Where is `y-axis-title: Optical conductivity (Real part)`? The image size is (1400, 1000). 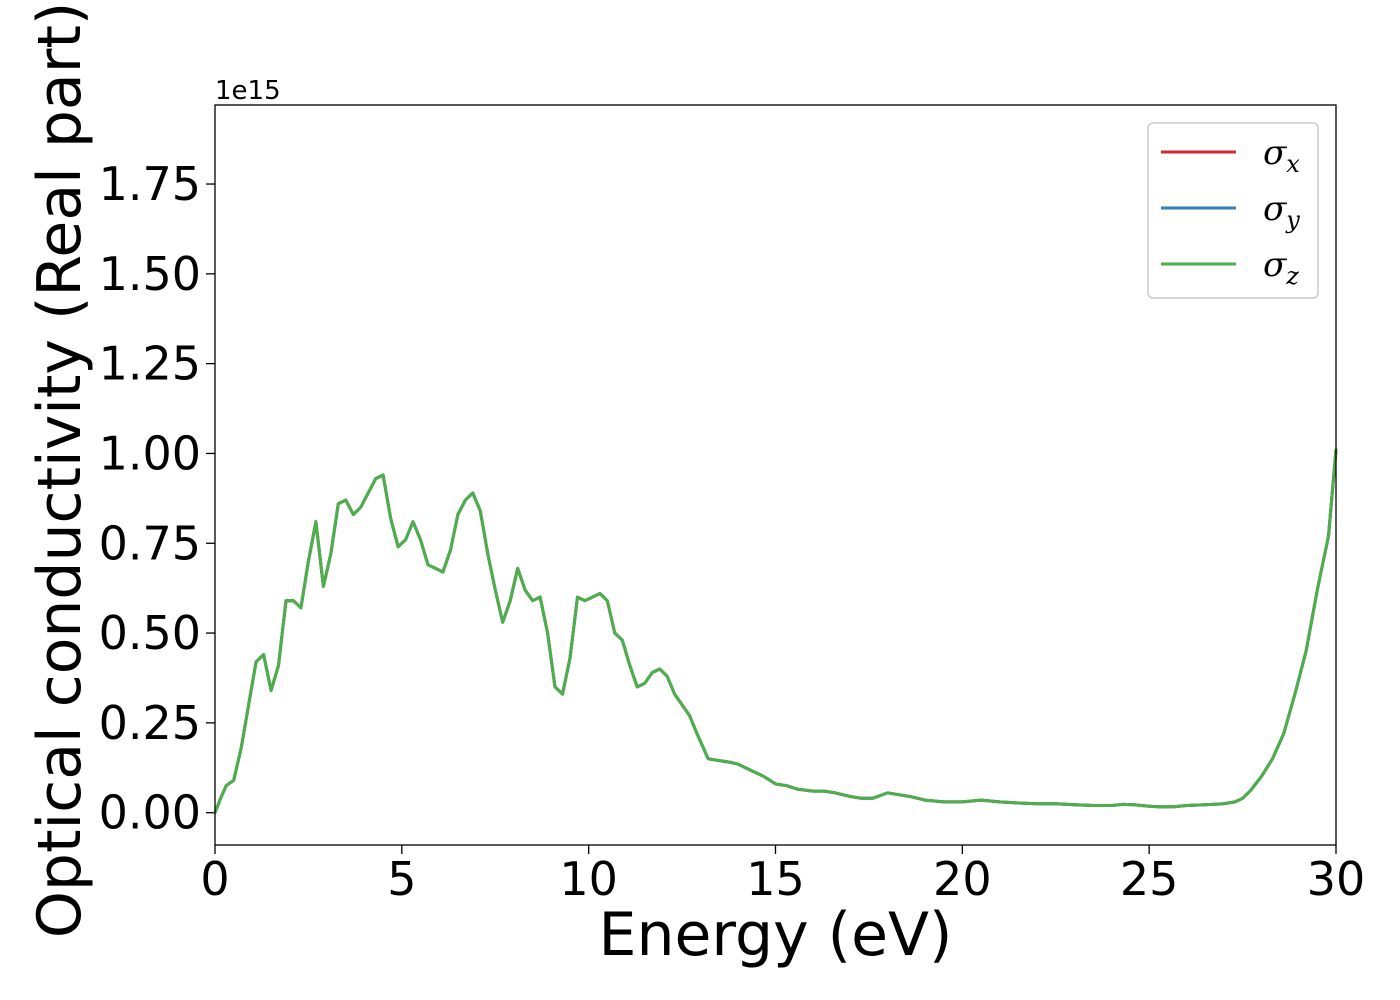 y-axis-title: Optical conductivity (Real part) is located at coordinates (60, 470).